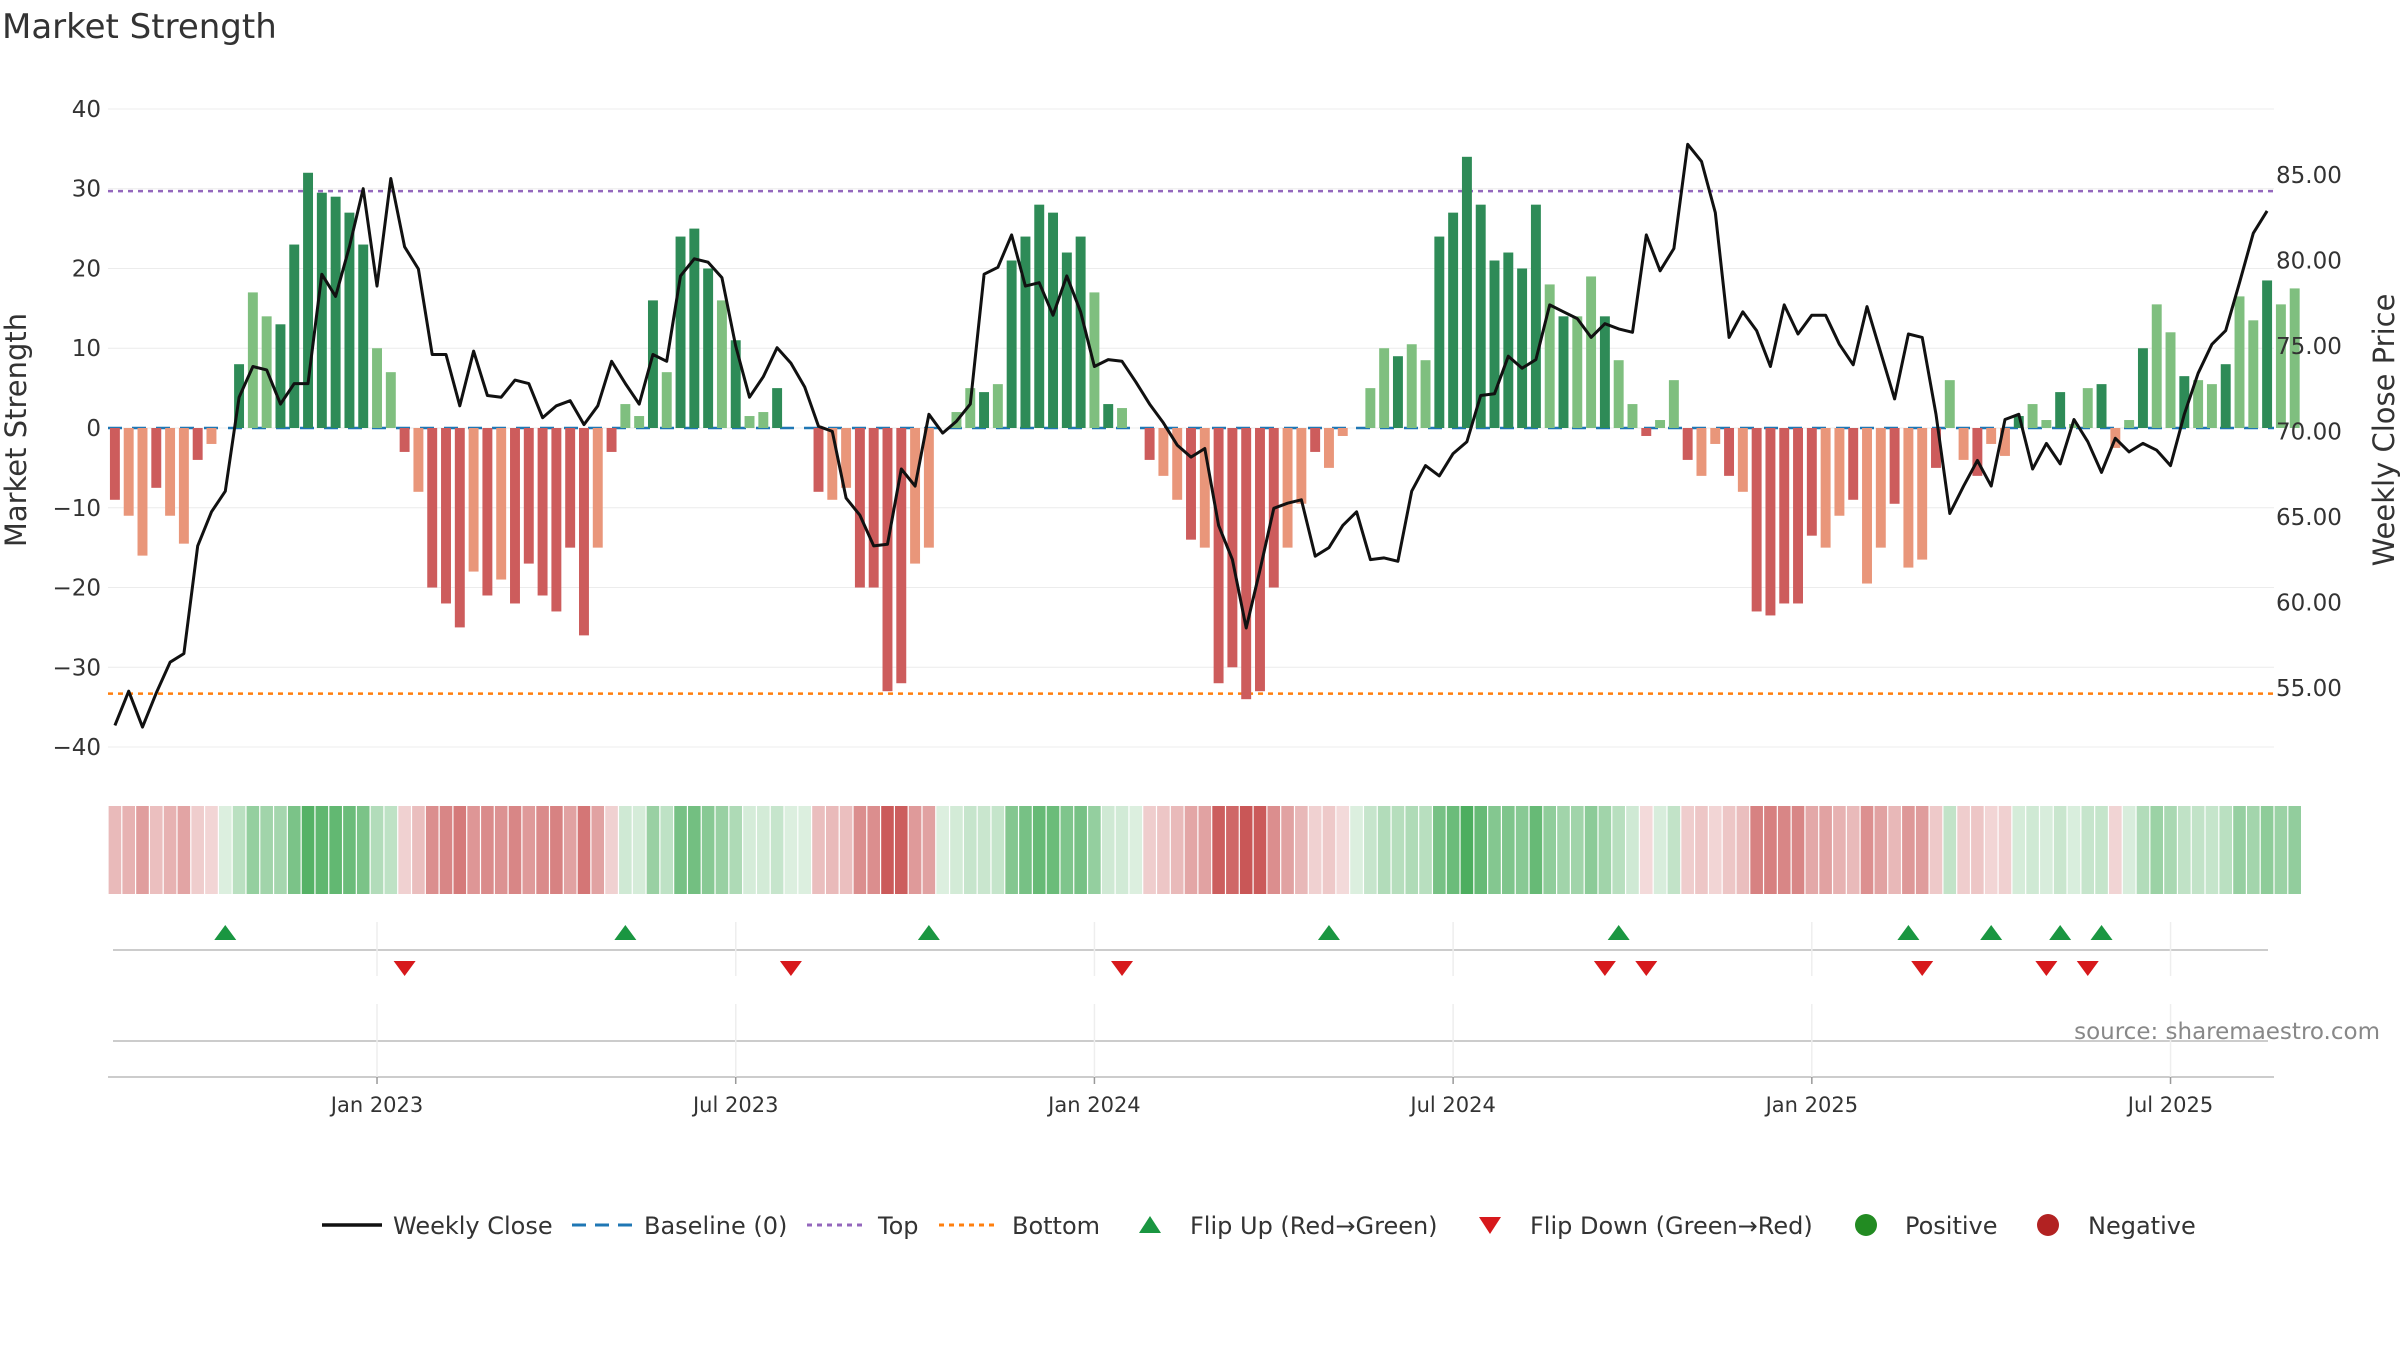 This screenshot has height=1350, width=2400. I want to click on legend-label: Negative, so click(2142, 1226).